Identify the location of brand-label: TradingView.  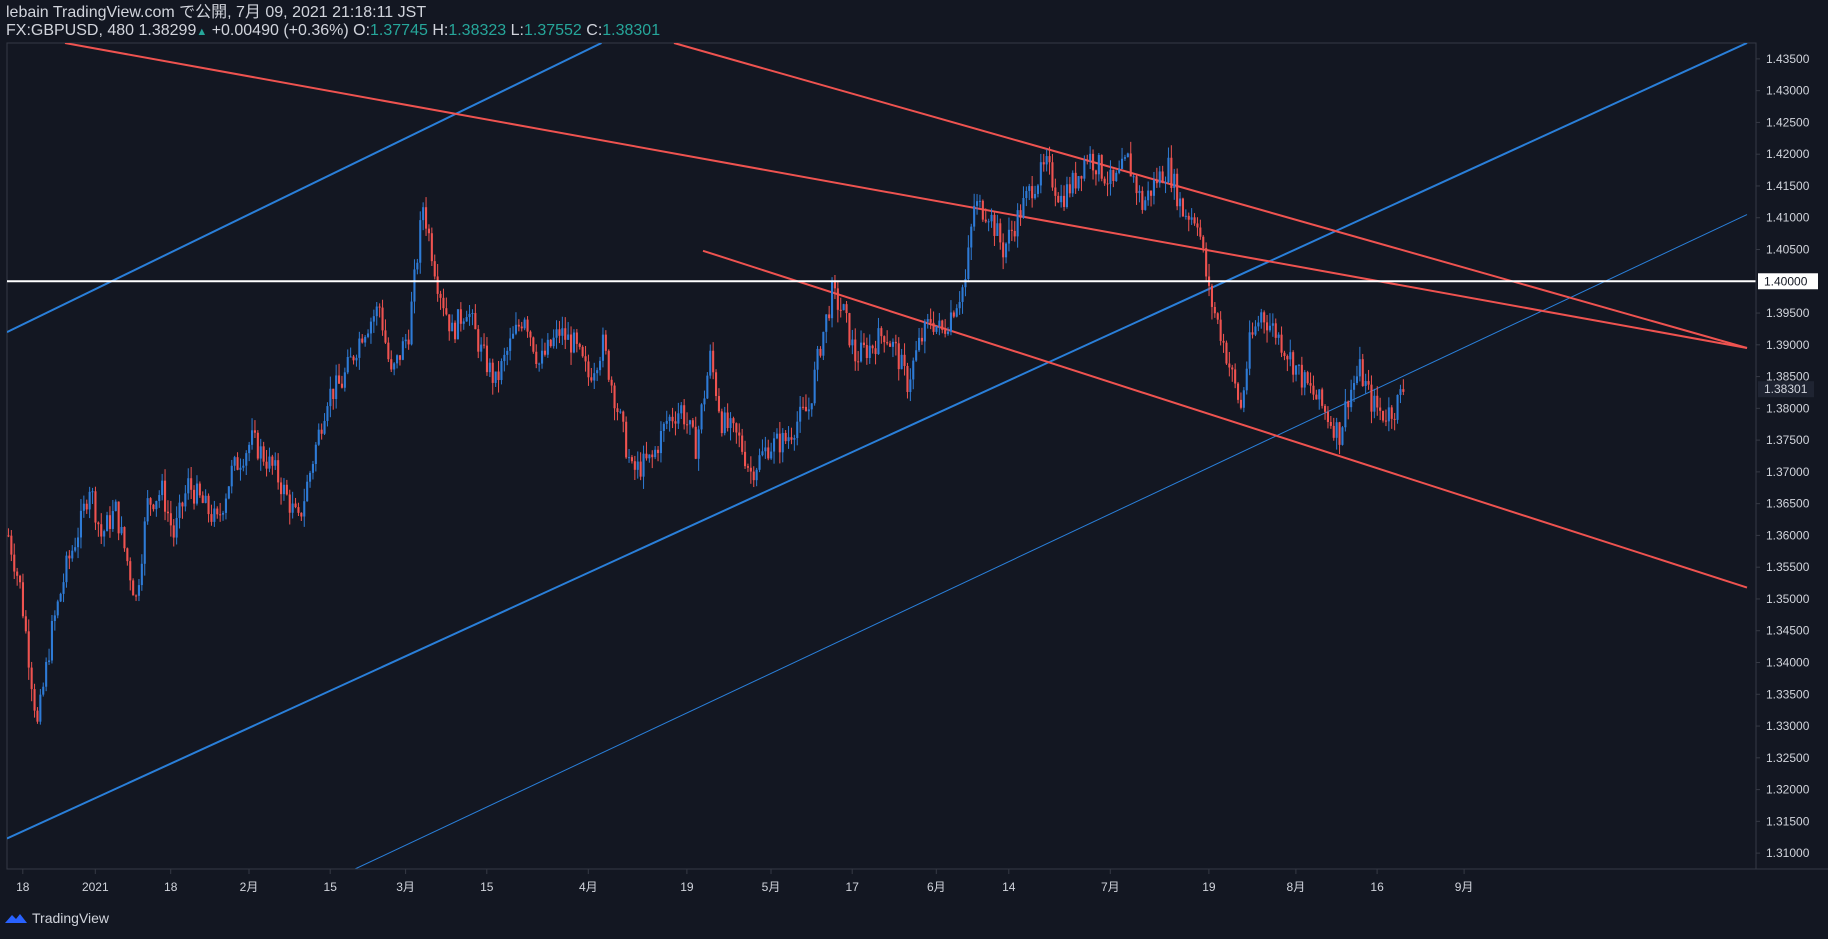
(71, 918).